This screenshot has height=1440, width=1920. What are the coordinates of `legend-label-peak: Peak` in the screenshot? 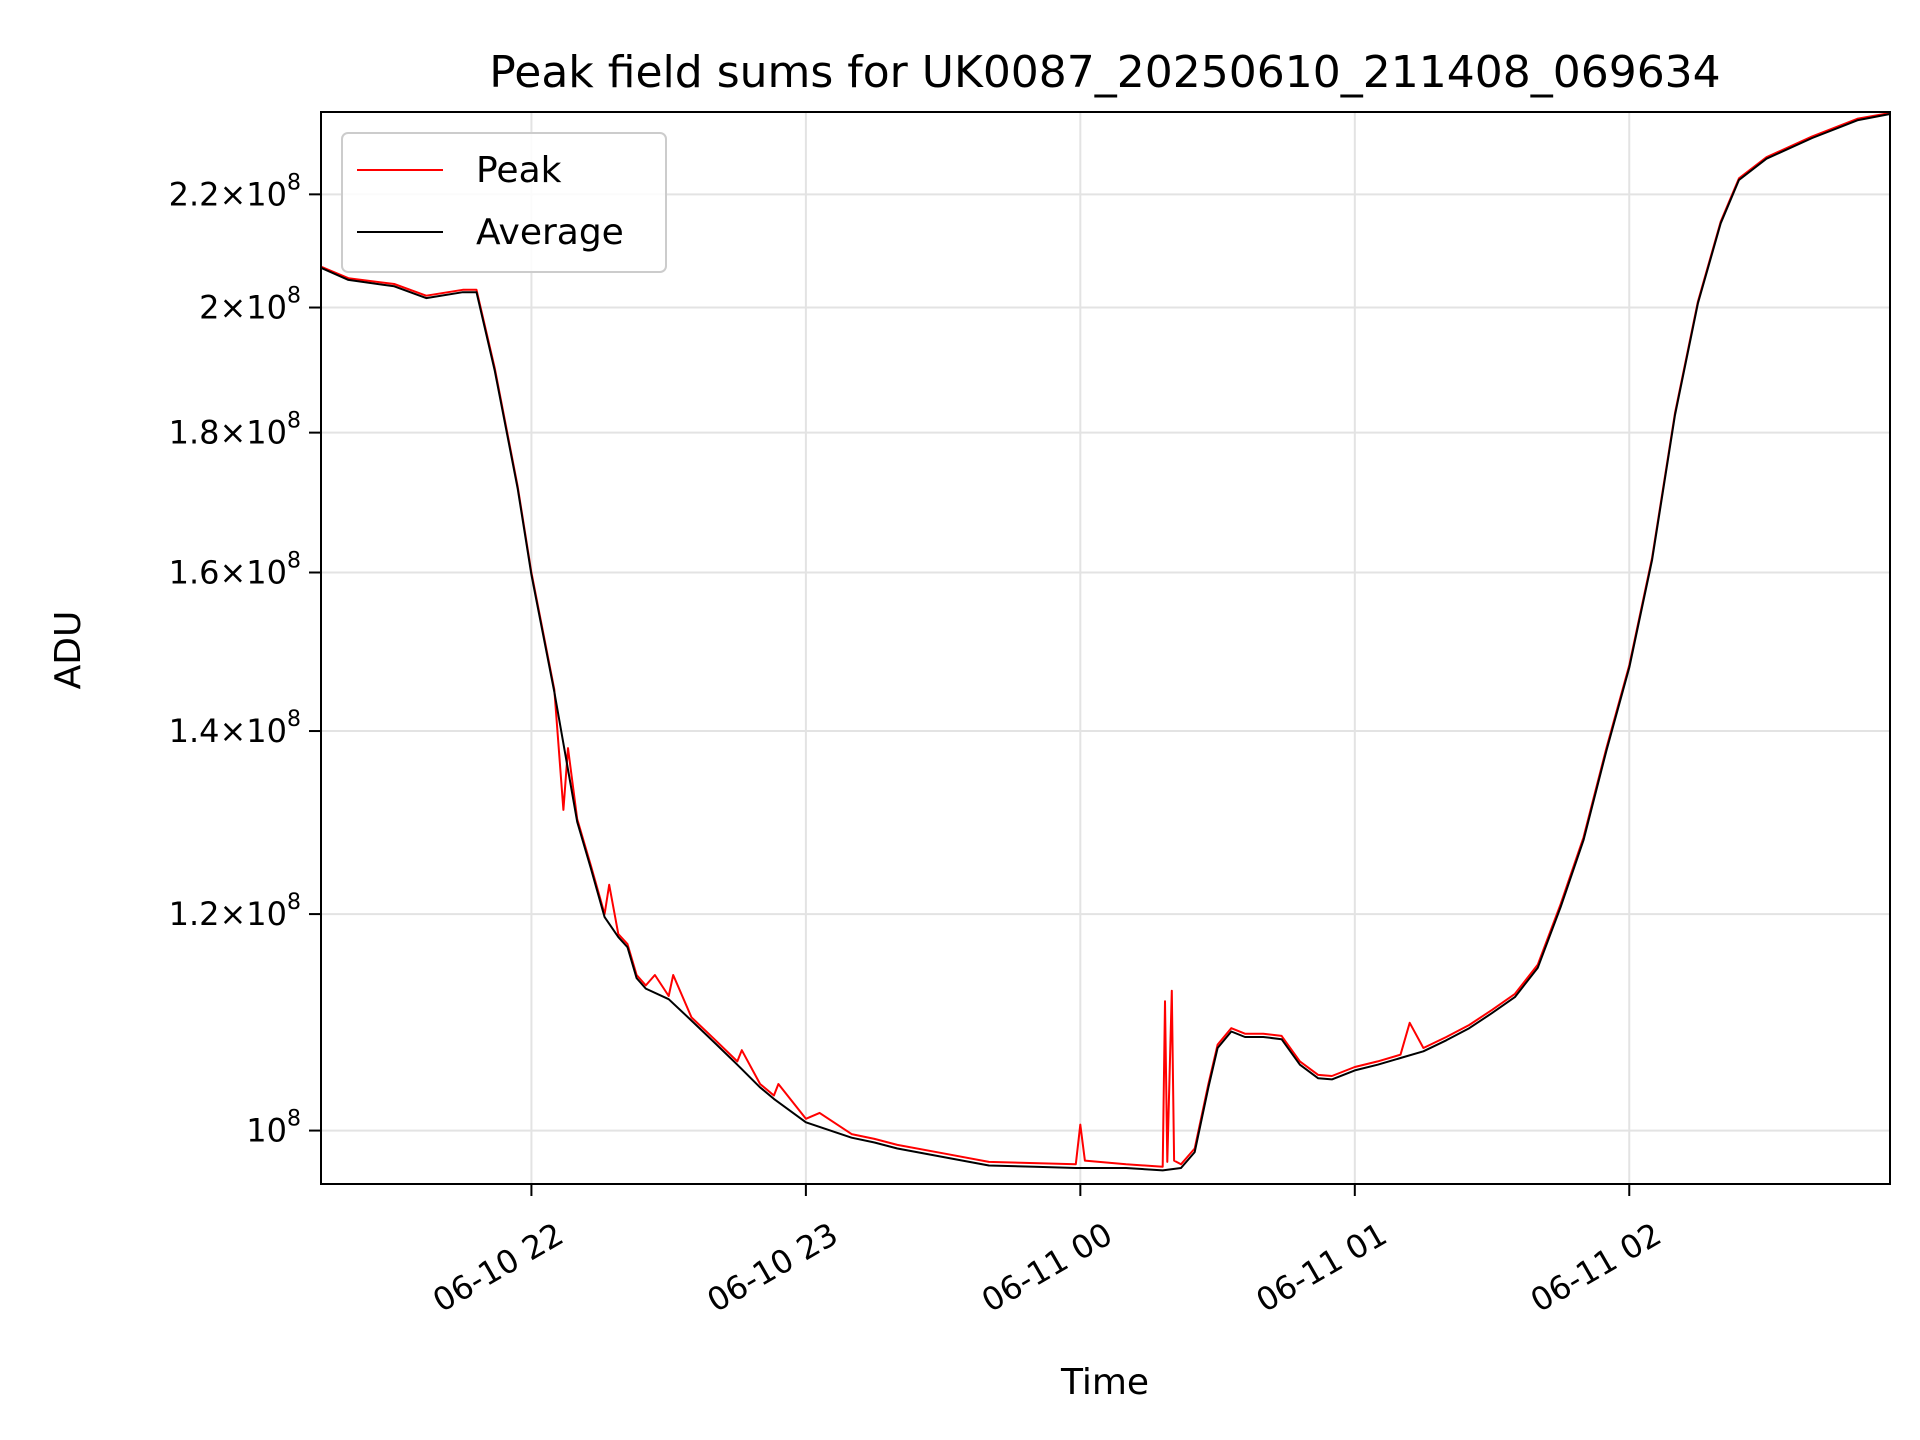 It's located at (519, 170).